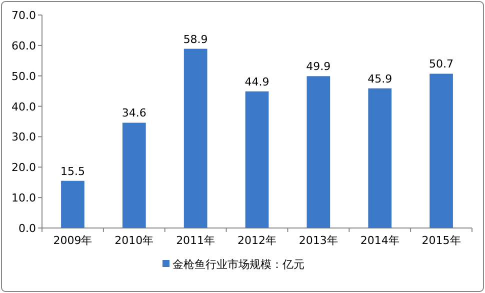 The image size is (485, 293). I want to click on x-tick-label: 2014年, so click(380, 240).